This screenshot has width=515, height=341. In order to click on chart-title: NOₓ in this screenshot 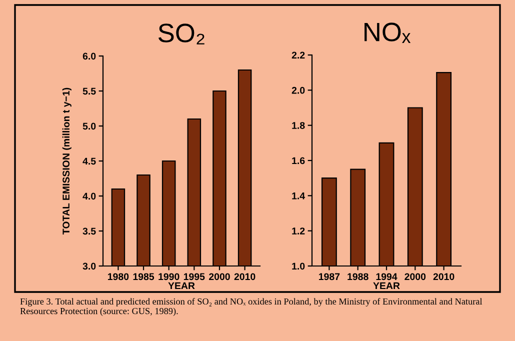, I will do `click(387, 32)`.